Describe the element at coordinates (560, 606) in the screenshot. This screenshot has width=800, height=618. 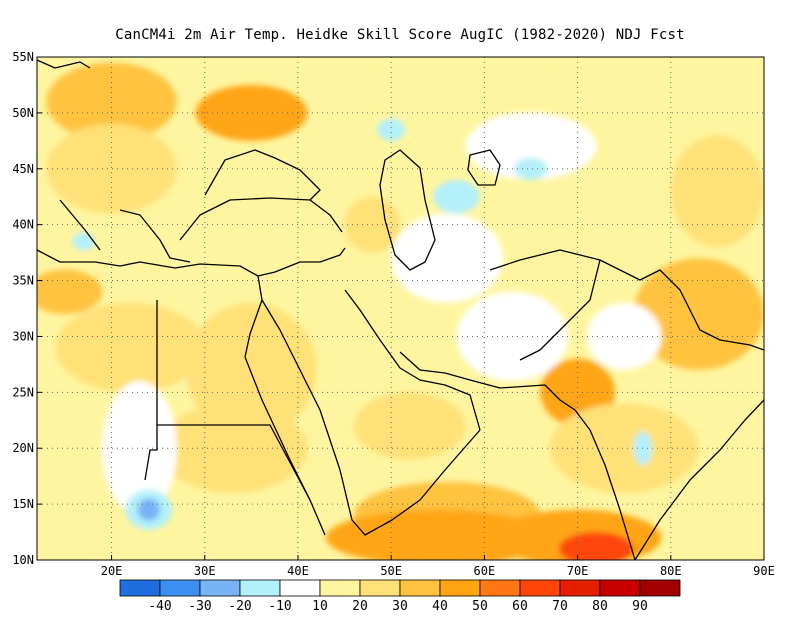
I see `colorbar-label-10: 70` at that location.